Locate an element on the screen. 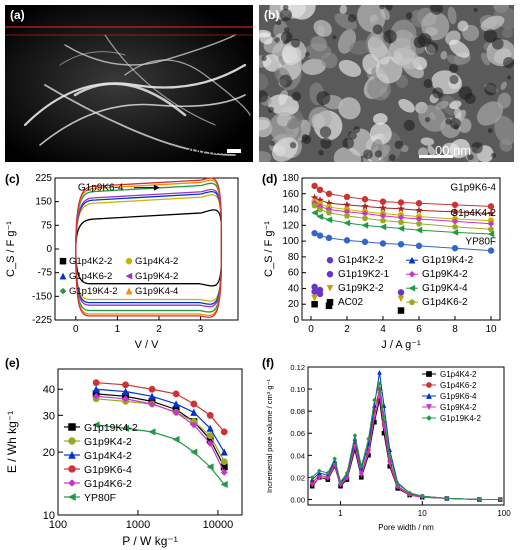 This screenshot has width=522, height=550. x-tick-label: 2 is located at coordinates (159, 329).